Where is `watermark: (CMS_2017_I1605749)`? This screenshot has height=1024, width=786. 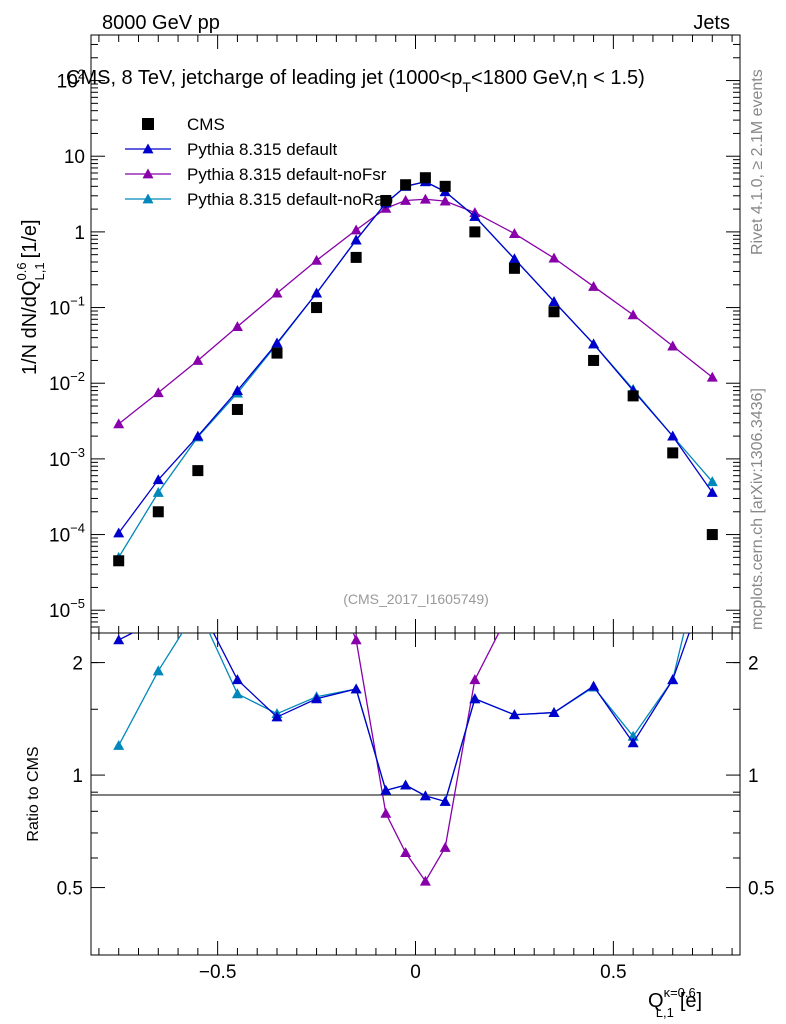
watermark: (CMS_2017_I1605749) is located at coordinates (416, 599).